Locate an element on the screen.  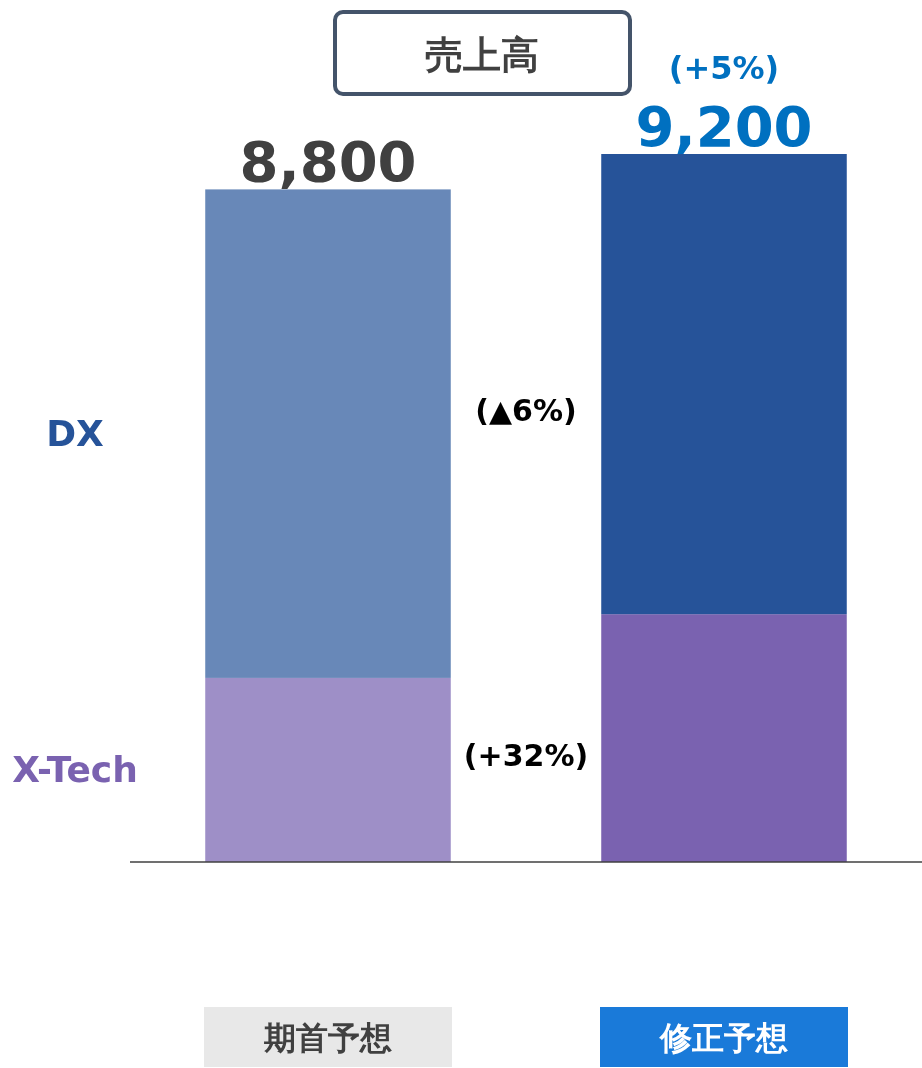
x-tick-label: 期首予想 is located at coordinates (327, 1038).